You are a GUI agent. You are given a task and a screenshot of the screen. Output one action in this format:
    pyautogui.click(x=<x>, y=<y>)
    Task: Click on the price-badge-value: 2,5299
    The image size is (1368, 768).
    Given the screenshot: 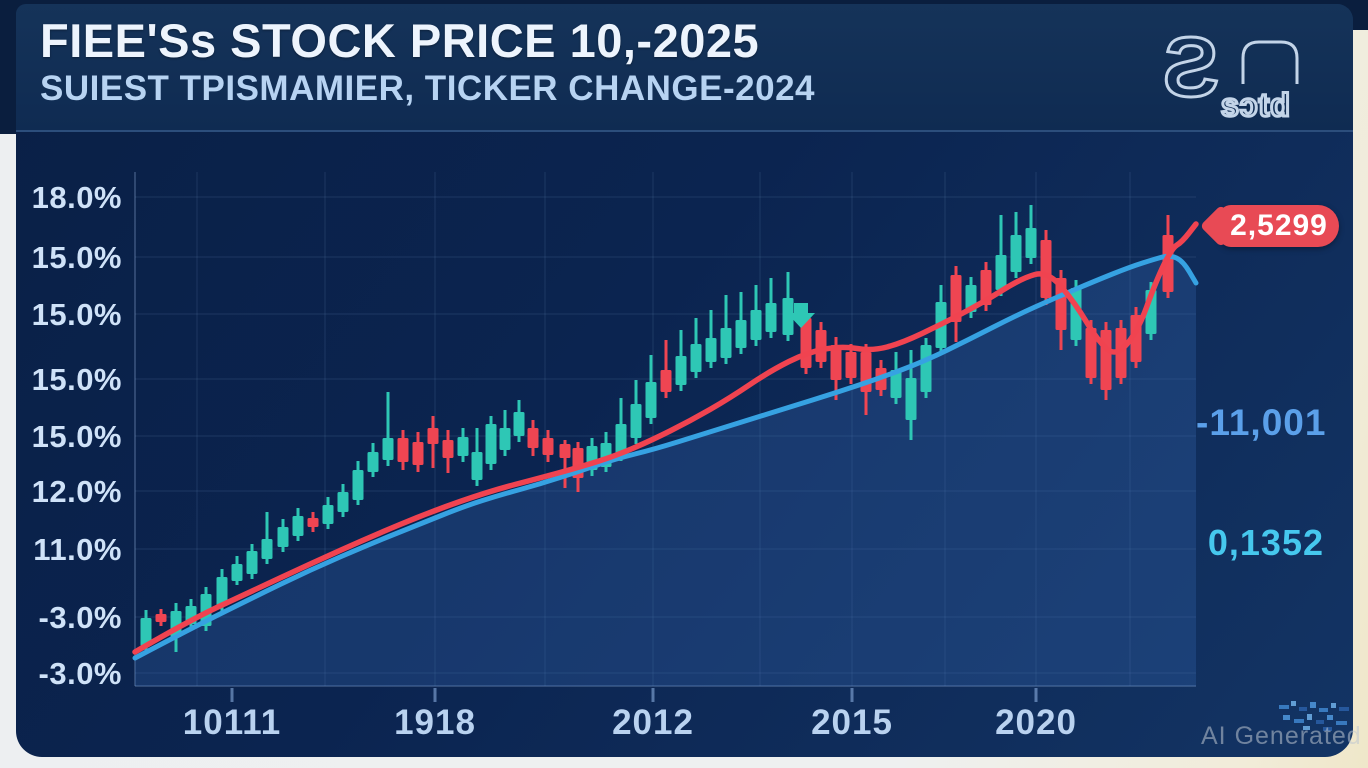 What is the action you would take?
    pyautogui.click(x=1279, y=225)
    